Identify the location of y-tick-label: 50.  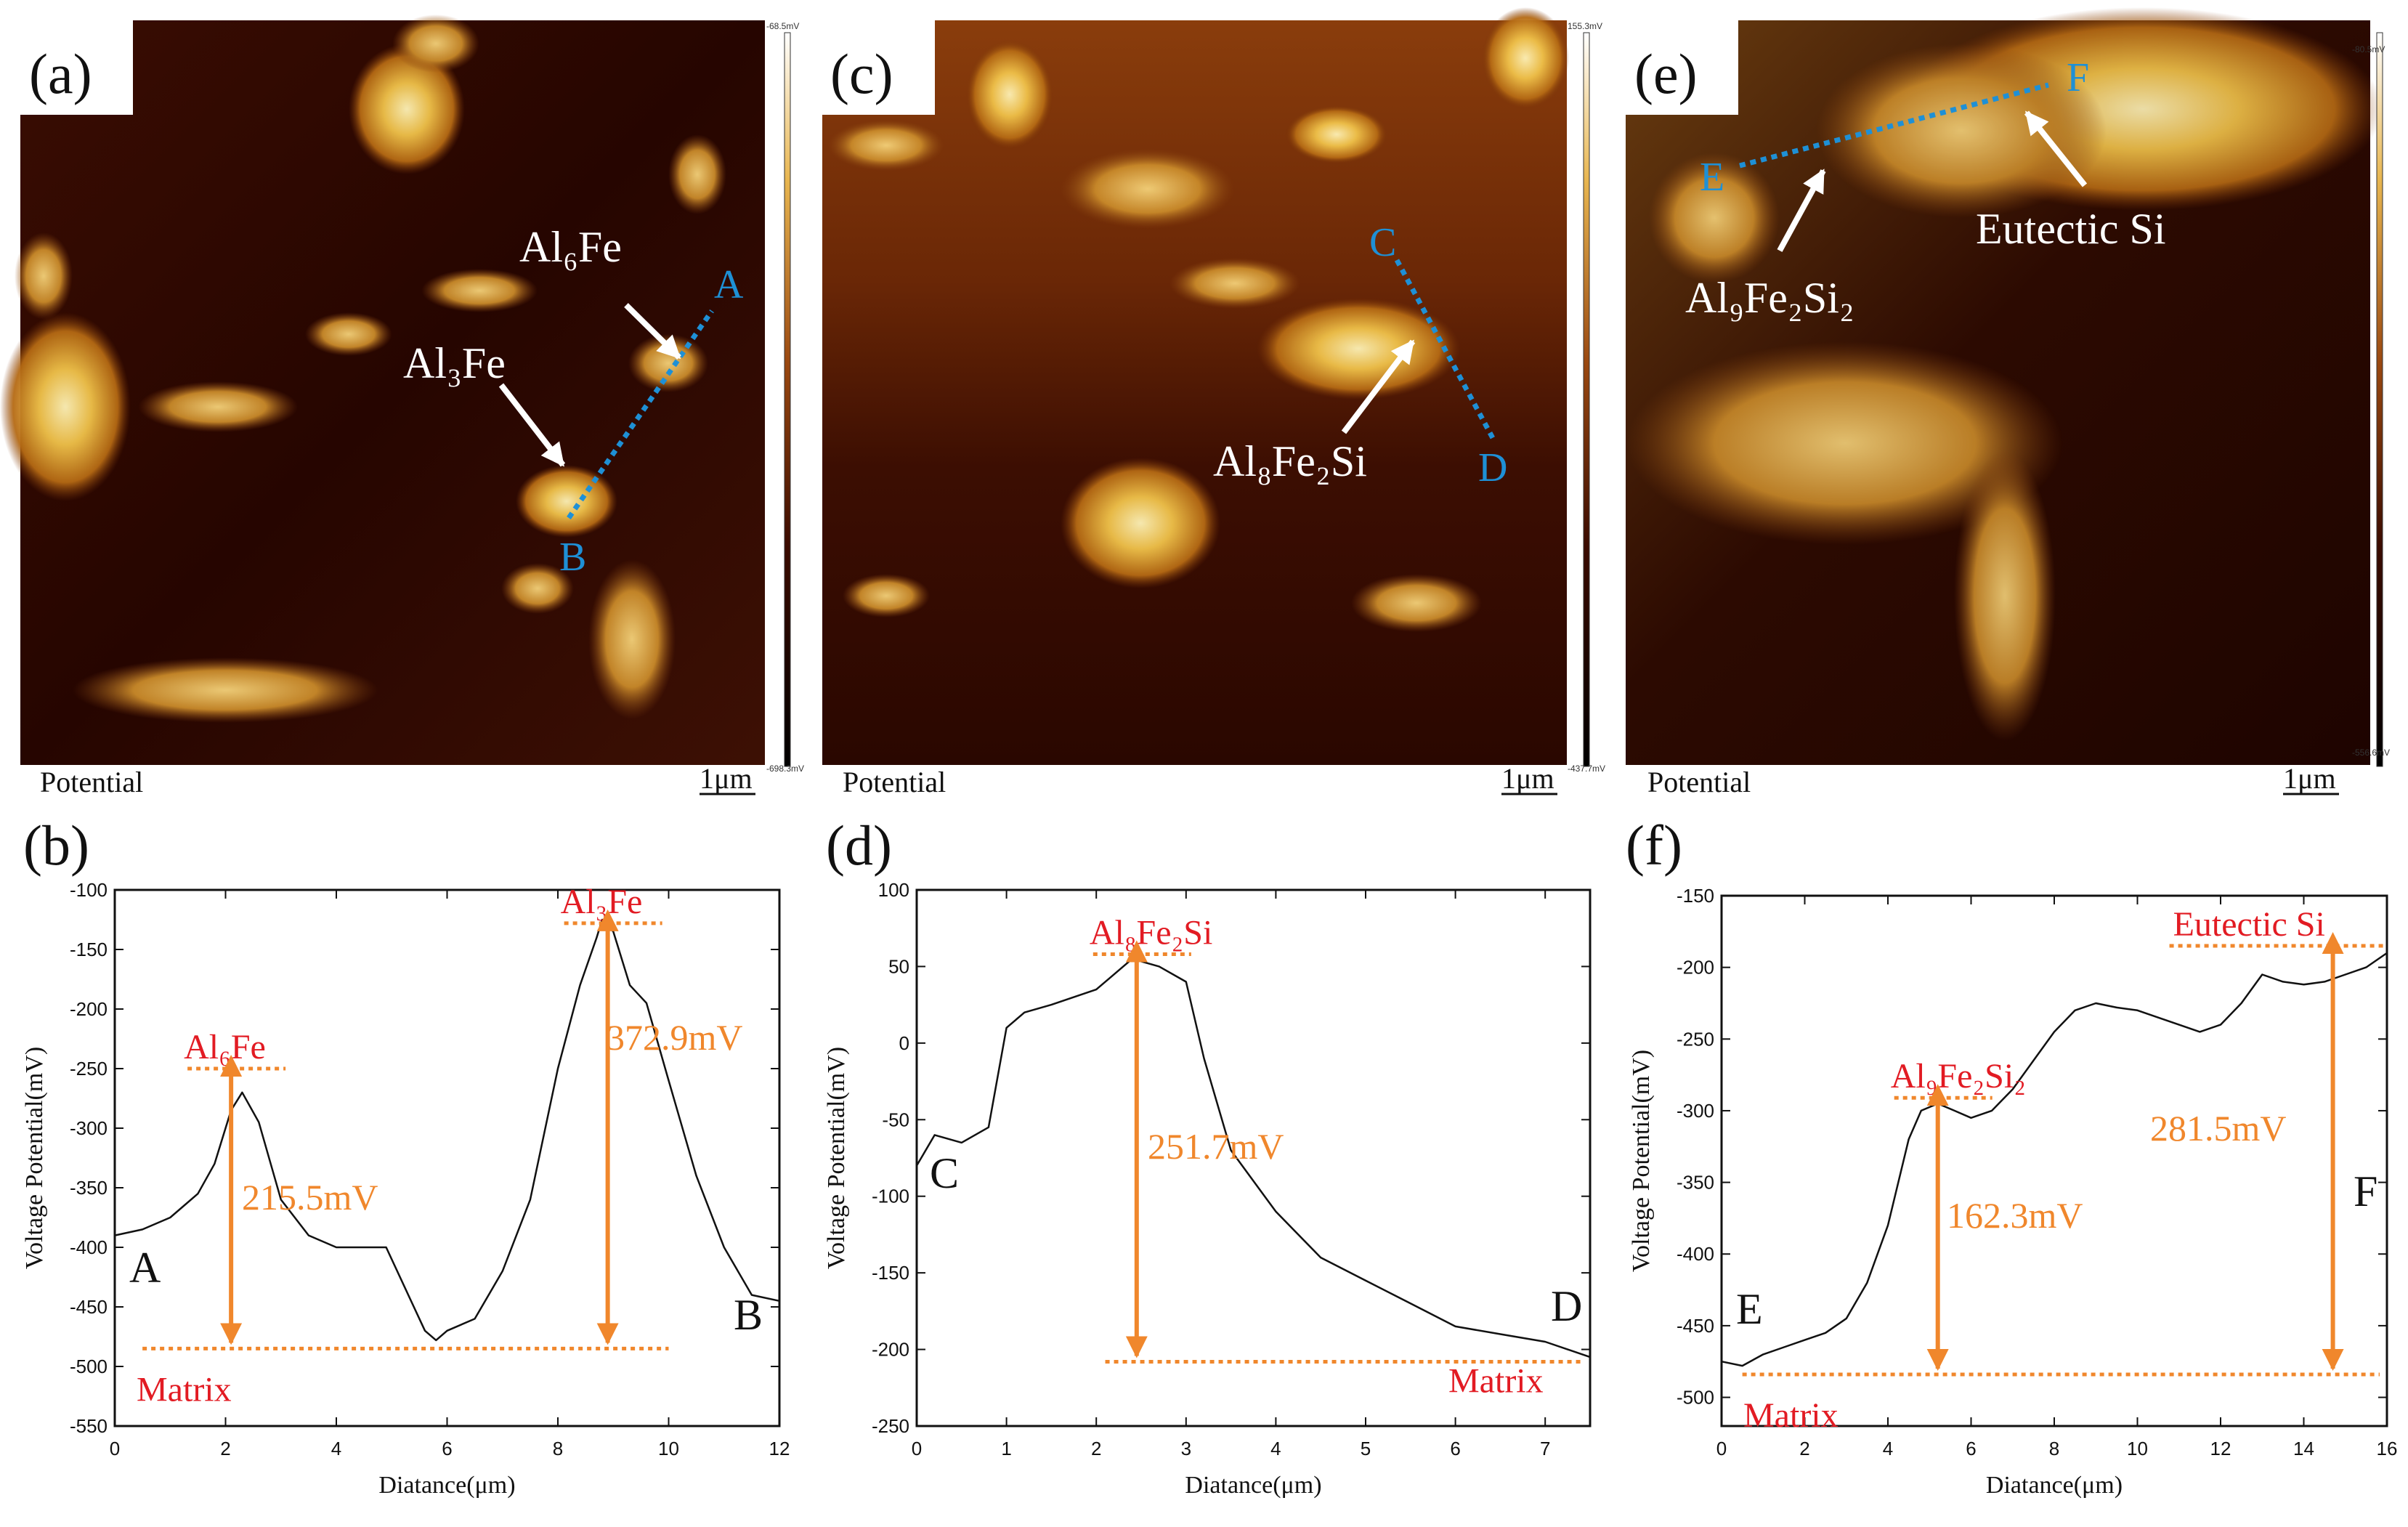
(899, 966).